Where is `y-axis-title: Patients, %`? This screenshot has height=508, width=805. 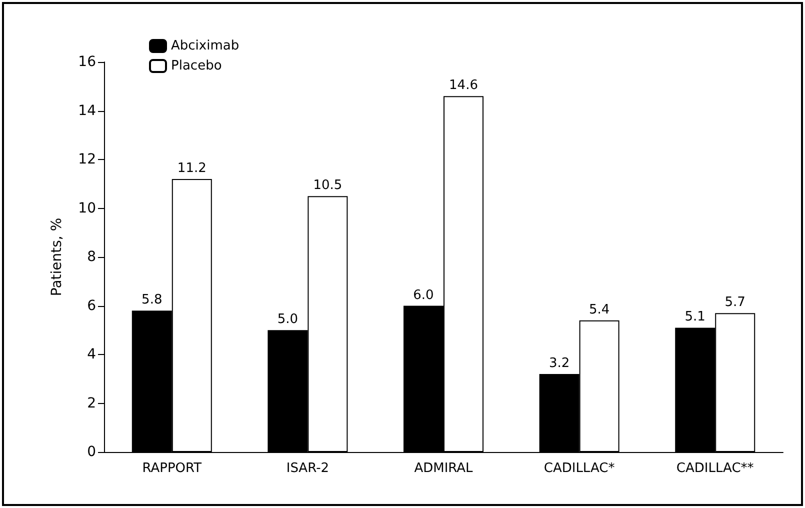
y-axis-title: Patients, % is located at coordinates (57, 257).